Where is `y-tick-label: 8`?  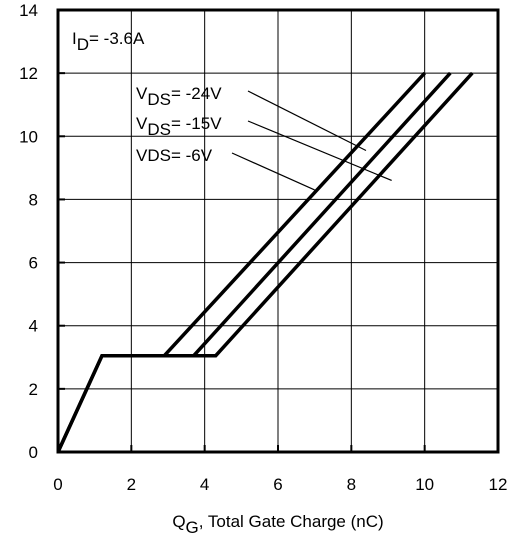 y-tick-label: 8 is located at coordinates (33, 199).